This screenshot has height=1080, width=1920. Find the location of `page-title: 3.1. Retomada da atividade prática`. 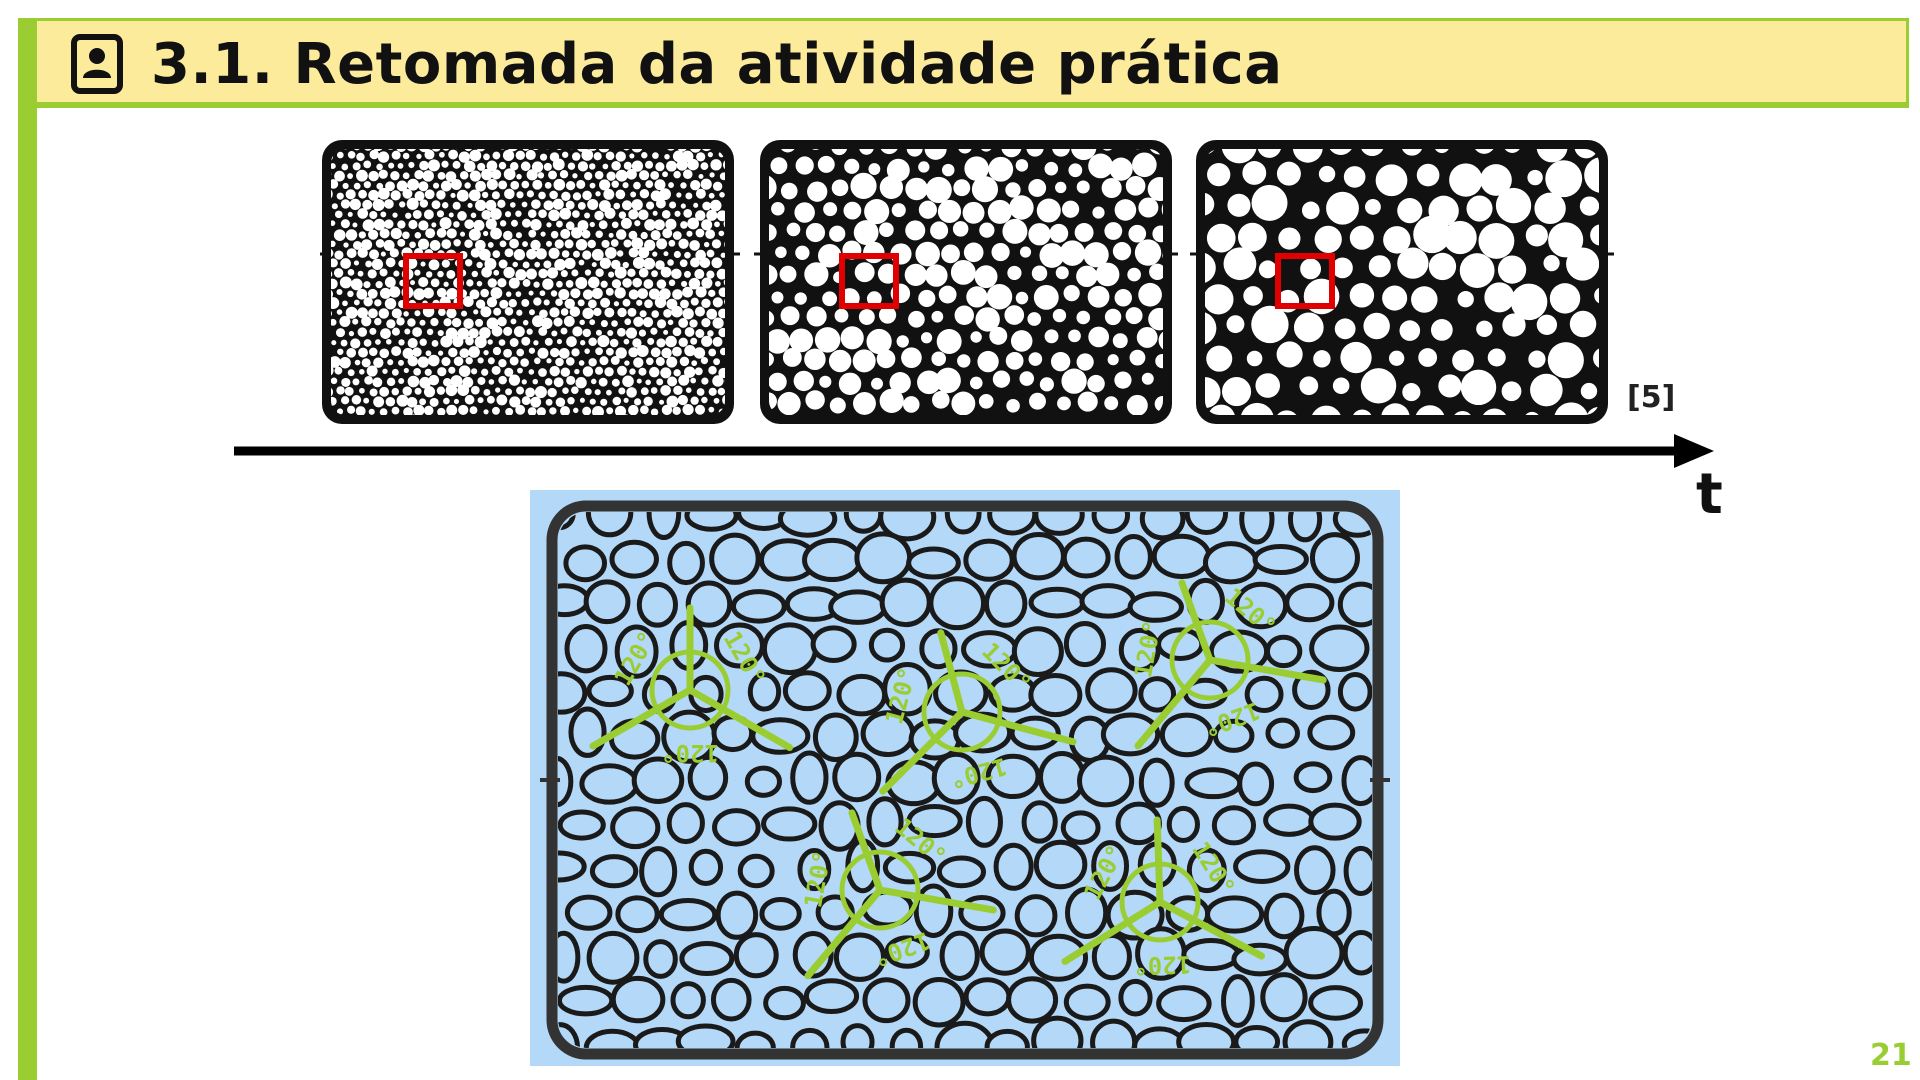

page-title: 3.1. Retomada da atividade prática is located at coordinates (717, 64).